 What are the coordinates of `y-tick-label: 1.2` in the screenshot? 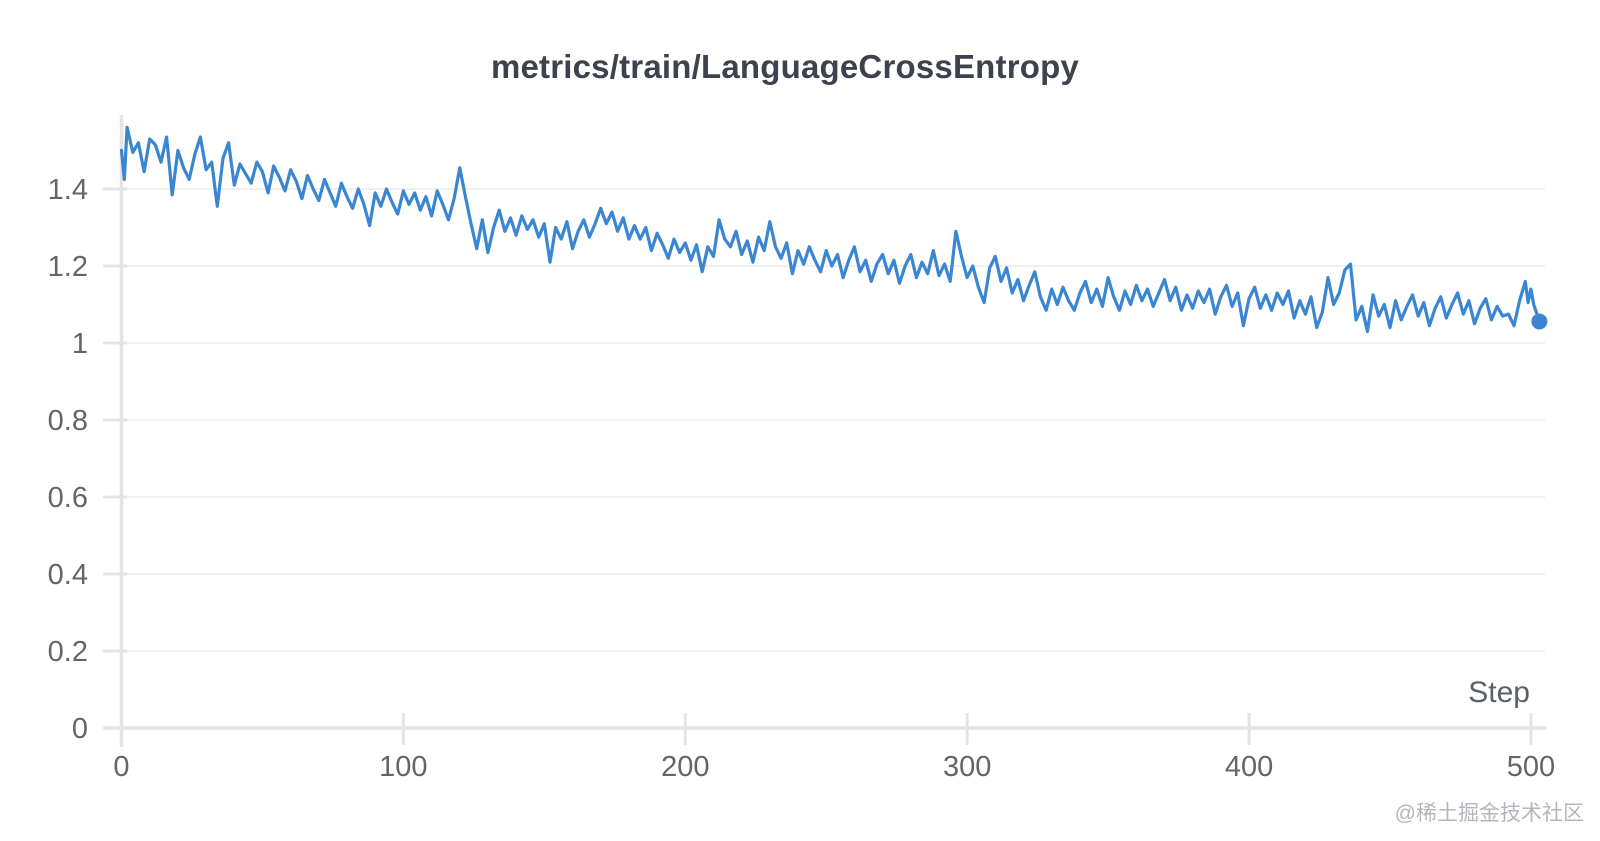 It's located at (68, 267).